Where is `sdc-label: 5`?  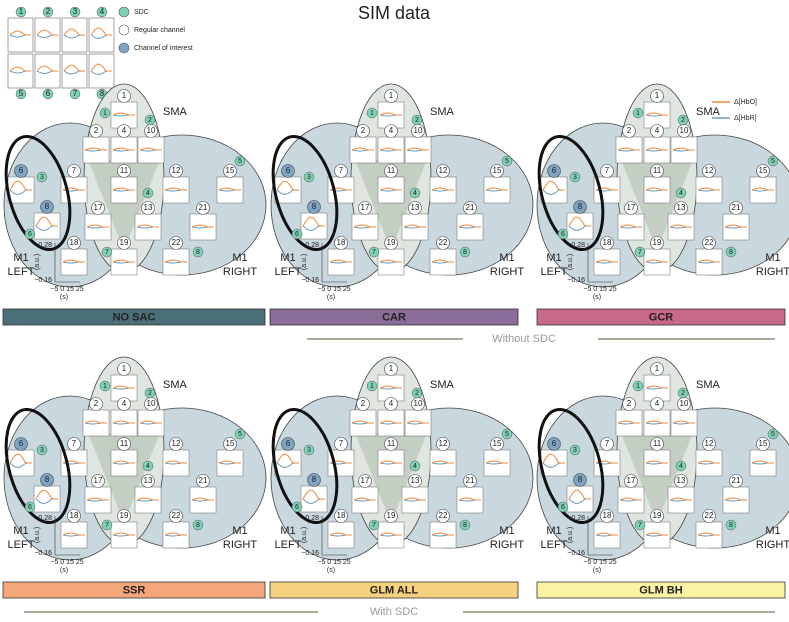 sdc-label: 5 is located at coordinates (507, 161).